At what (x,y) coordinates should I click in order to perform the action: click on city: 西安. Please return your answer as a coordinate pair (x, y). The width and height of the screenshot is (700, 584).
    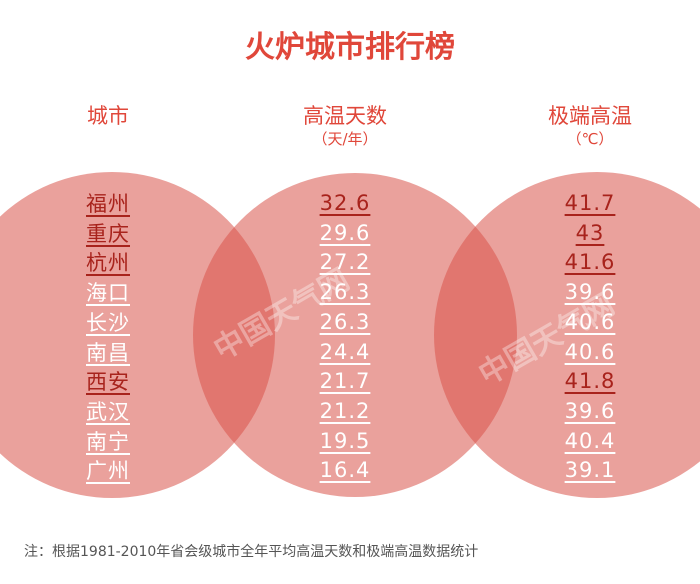
    Looking at the image, I should click on (108, 382).